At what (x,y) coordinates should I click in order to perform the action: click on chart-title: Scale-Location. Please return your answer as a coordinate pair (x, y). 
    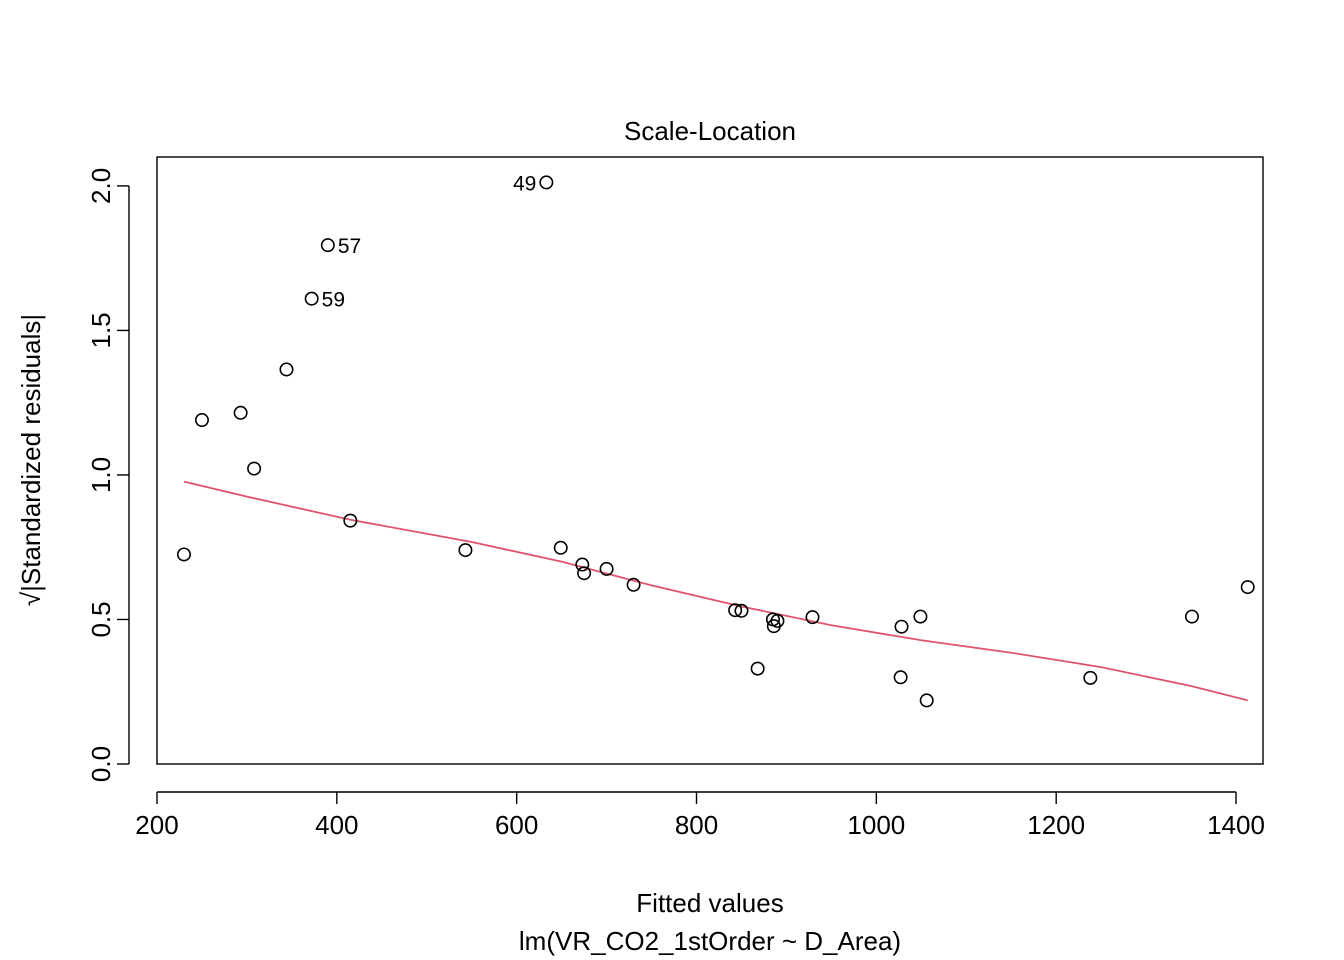
    Looking at the image, I should click on (710, 131).